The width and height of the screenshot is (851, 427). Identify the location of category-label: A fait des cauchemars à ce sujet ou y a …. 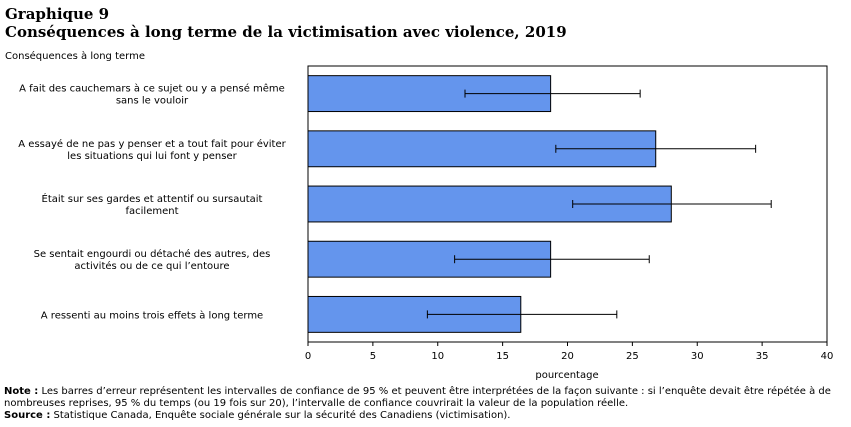
(152, 89).